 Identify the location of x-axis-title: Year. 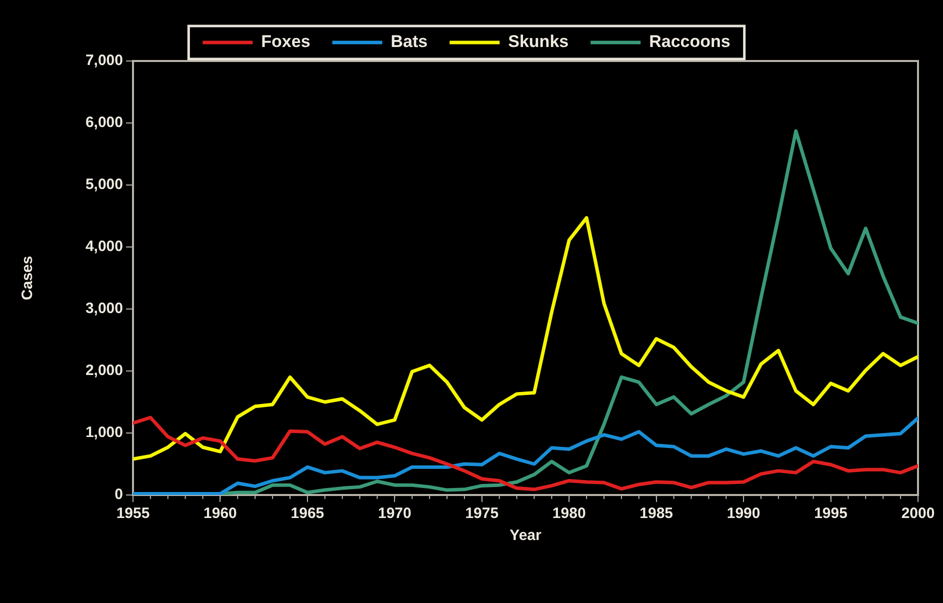
(526, 535).